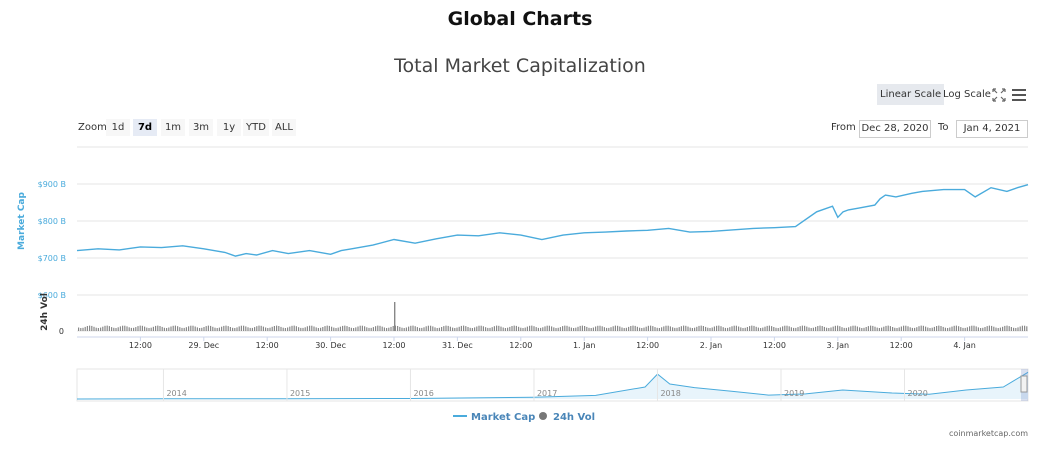 The width and height of the screenshot is (1040, 457). What do you see at coordinates (45, 312) in the screenshot?
I see `volume-axis-title: 24h Vol` at bounding box center [45, 312].